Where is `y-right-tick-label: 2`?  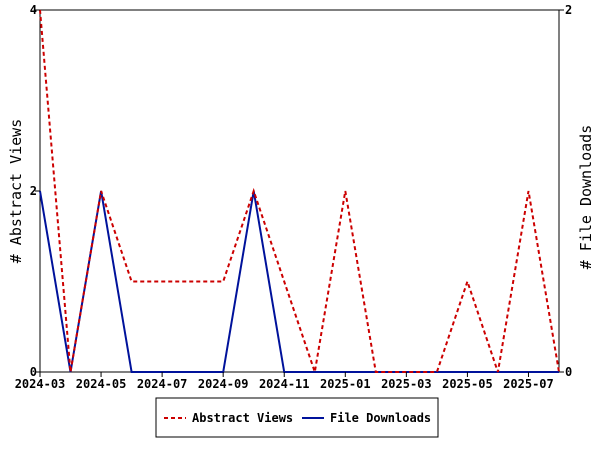
y-right-tick-label: 2 is located at coordinates (568, 10).